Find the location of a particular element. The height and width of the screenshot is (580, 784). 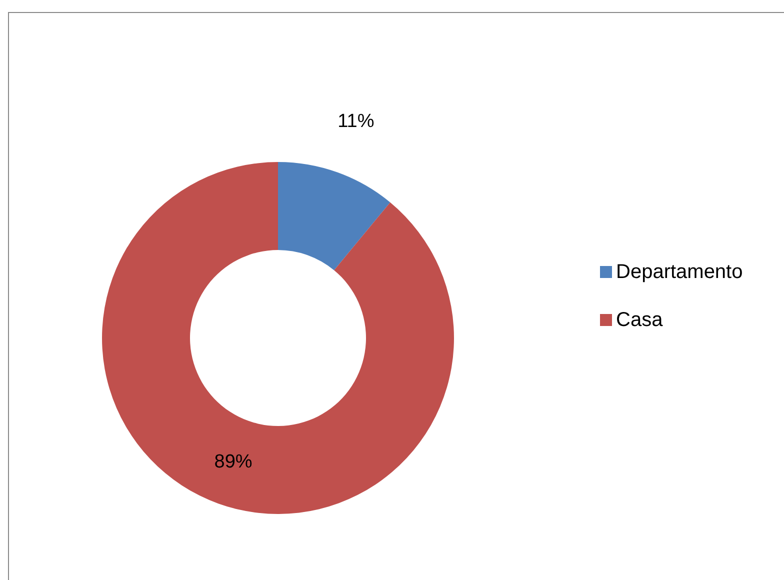

data-label: 11% is located at coordinates (356, 121).